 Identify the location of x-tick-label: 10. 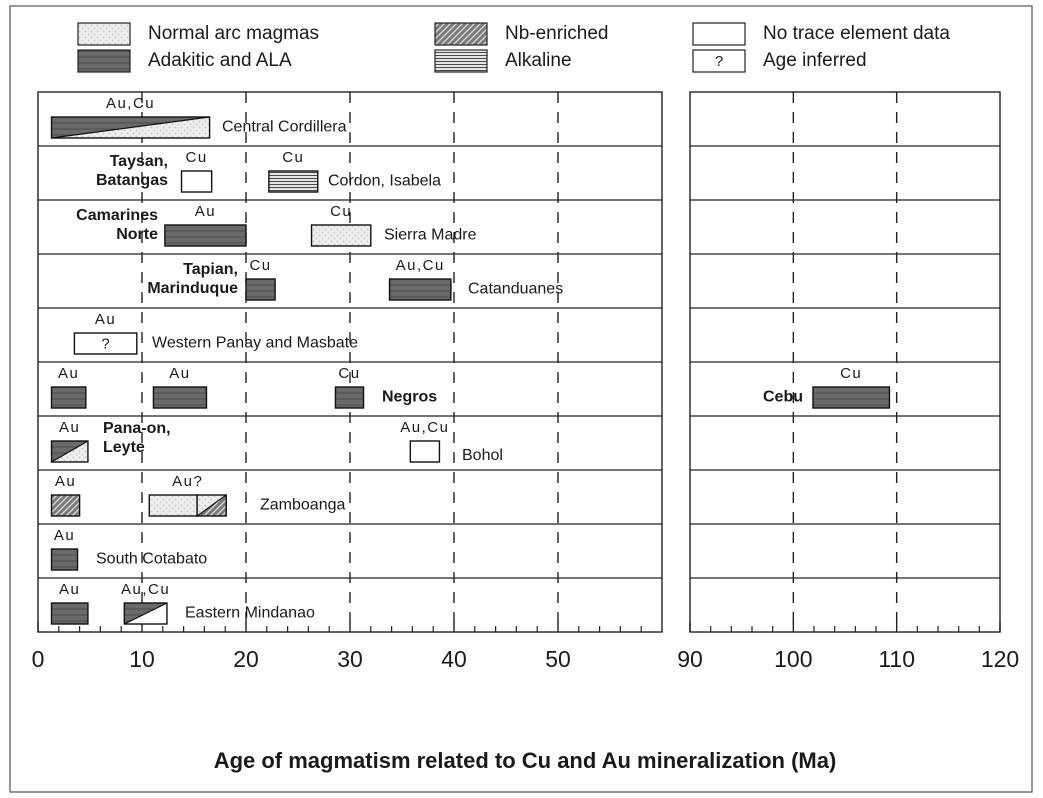
(142, 659).